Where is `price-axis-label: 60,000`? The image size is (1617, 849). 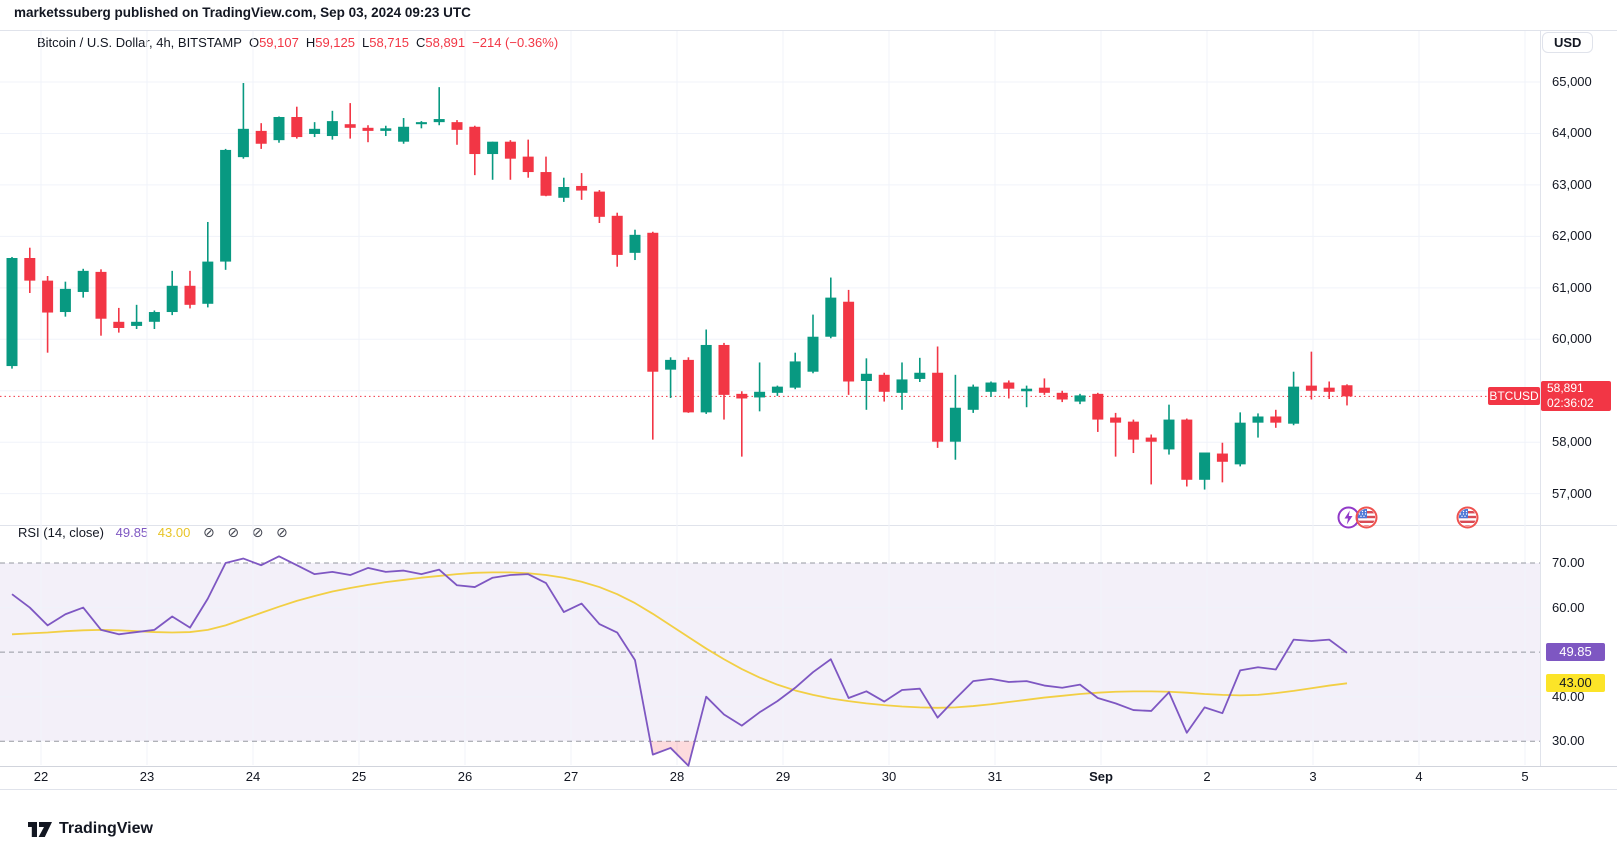 price-axis-label: 60,000 is located at coordinates (1572, 339).